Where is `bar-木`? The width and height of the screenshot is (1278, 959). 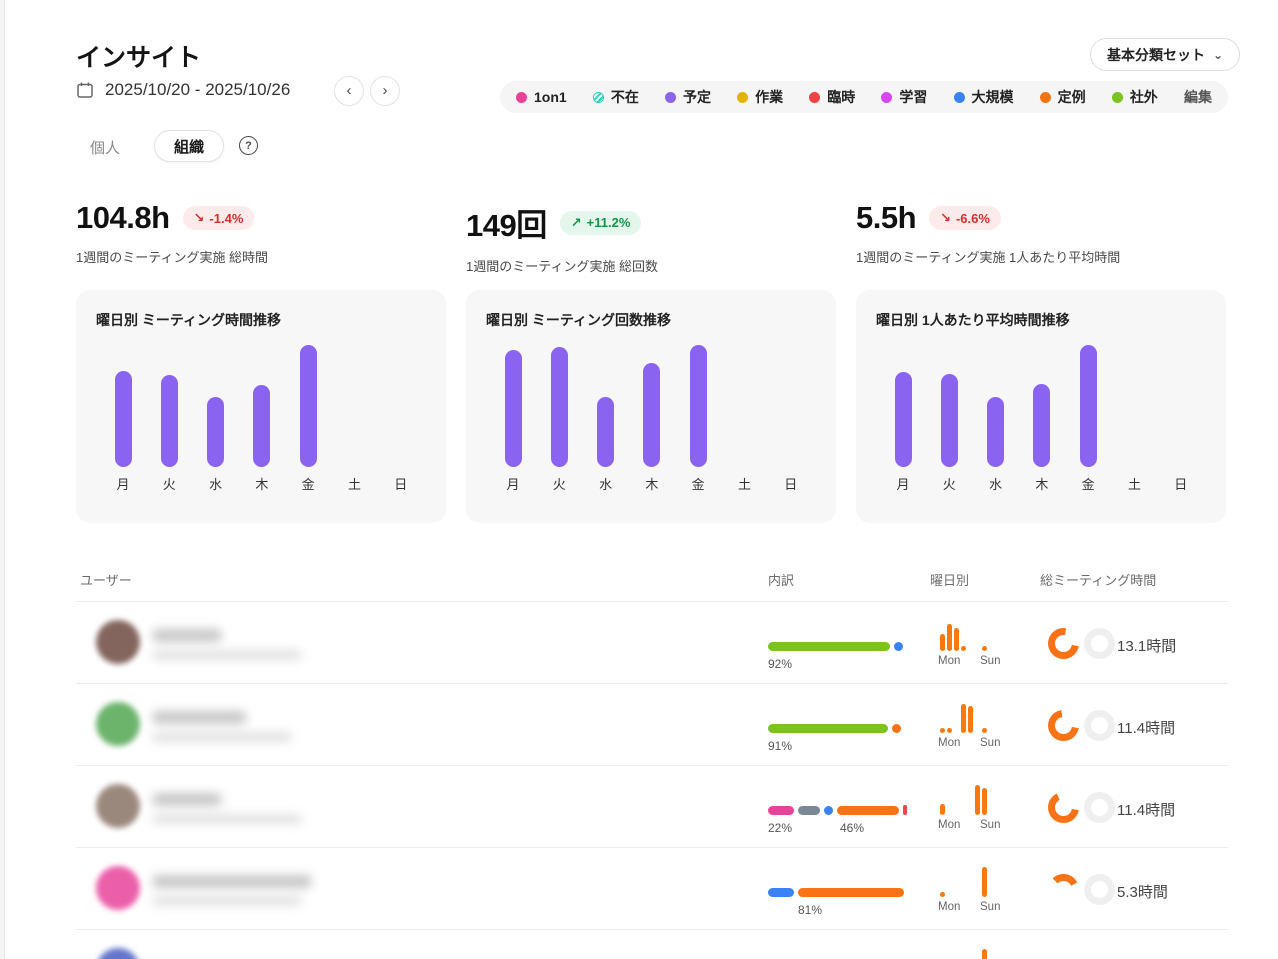
bar-木 is located at coordinates (652, 415).